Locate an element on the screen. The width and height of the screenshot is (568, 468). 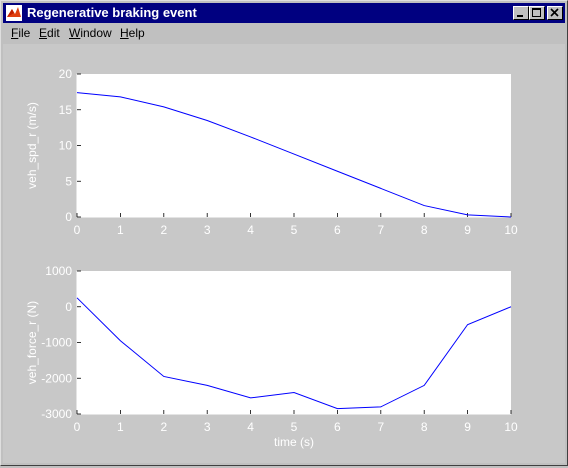
menu-help-label: elp is located at coordinates (136, 33).